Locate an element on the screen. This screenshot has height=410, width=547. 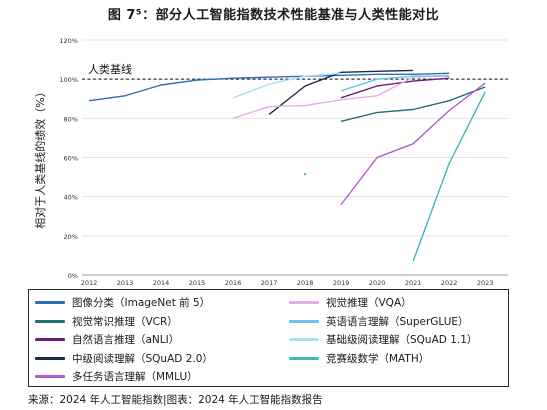
legend-item: 视觉常识推理（VCR） is located at coordinates (106, 321).